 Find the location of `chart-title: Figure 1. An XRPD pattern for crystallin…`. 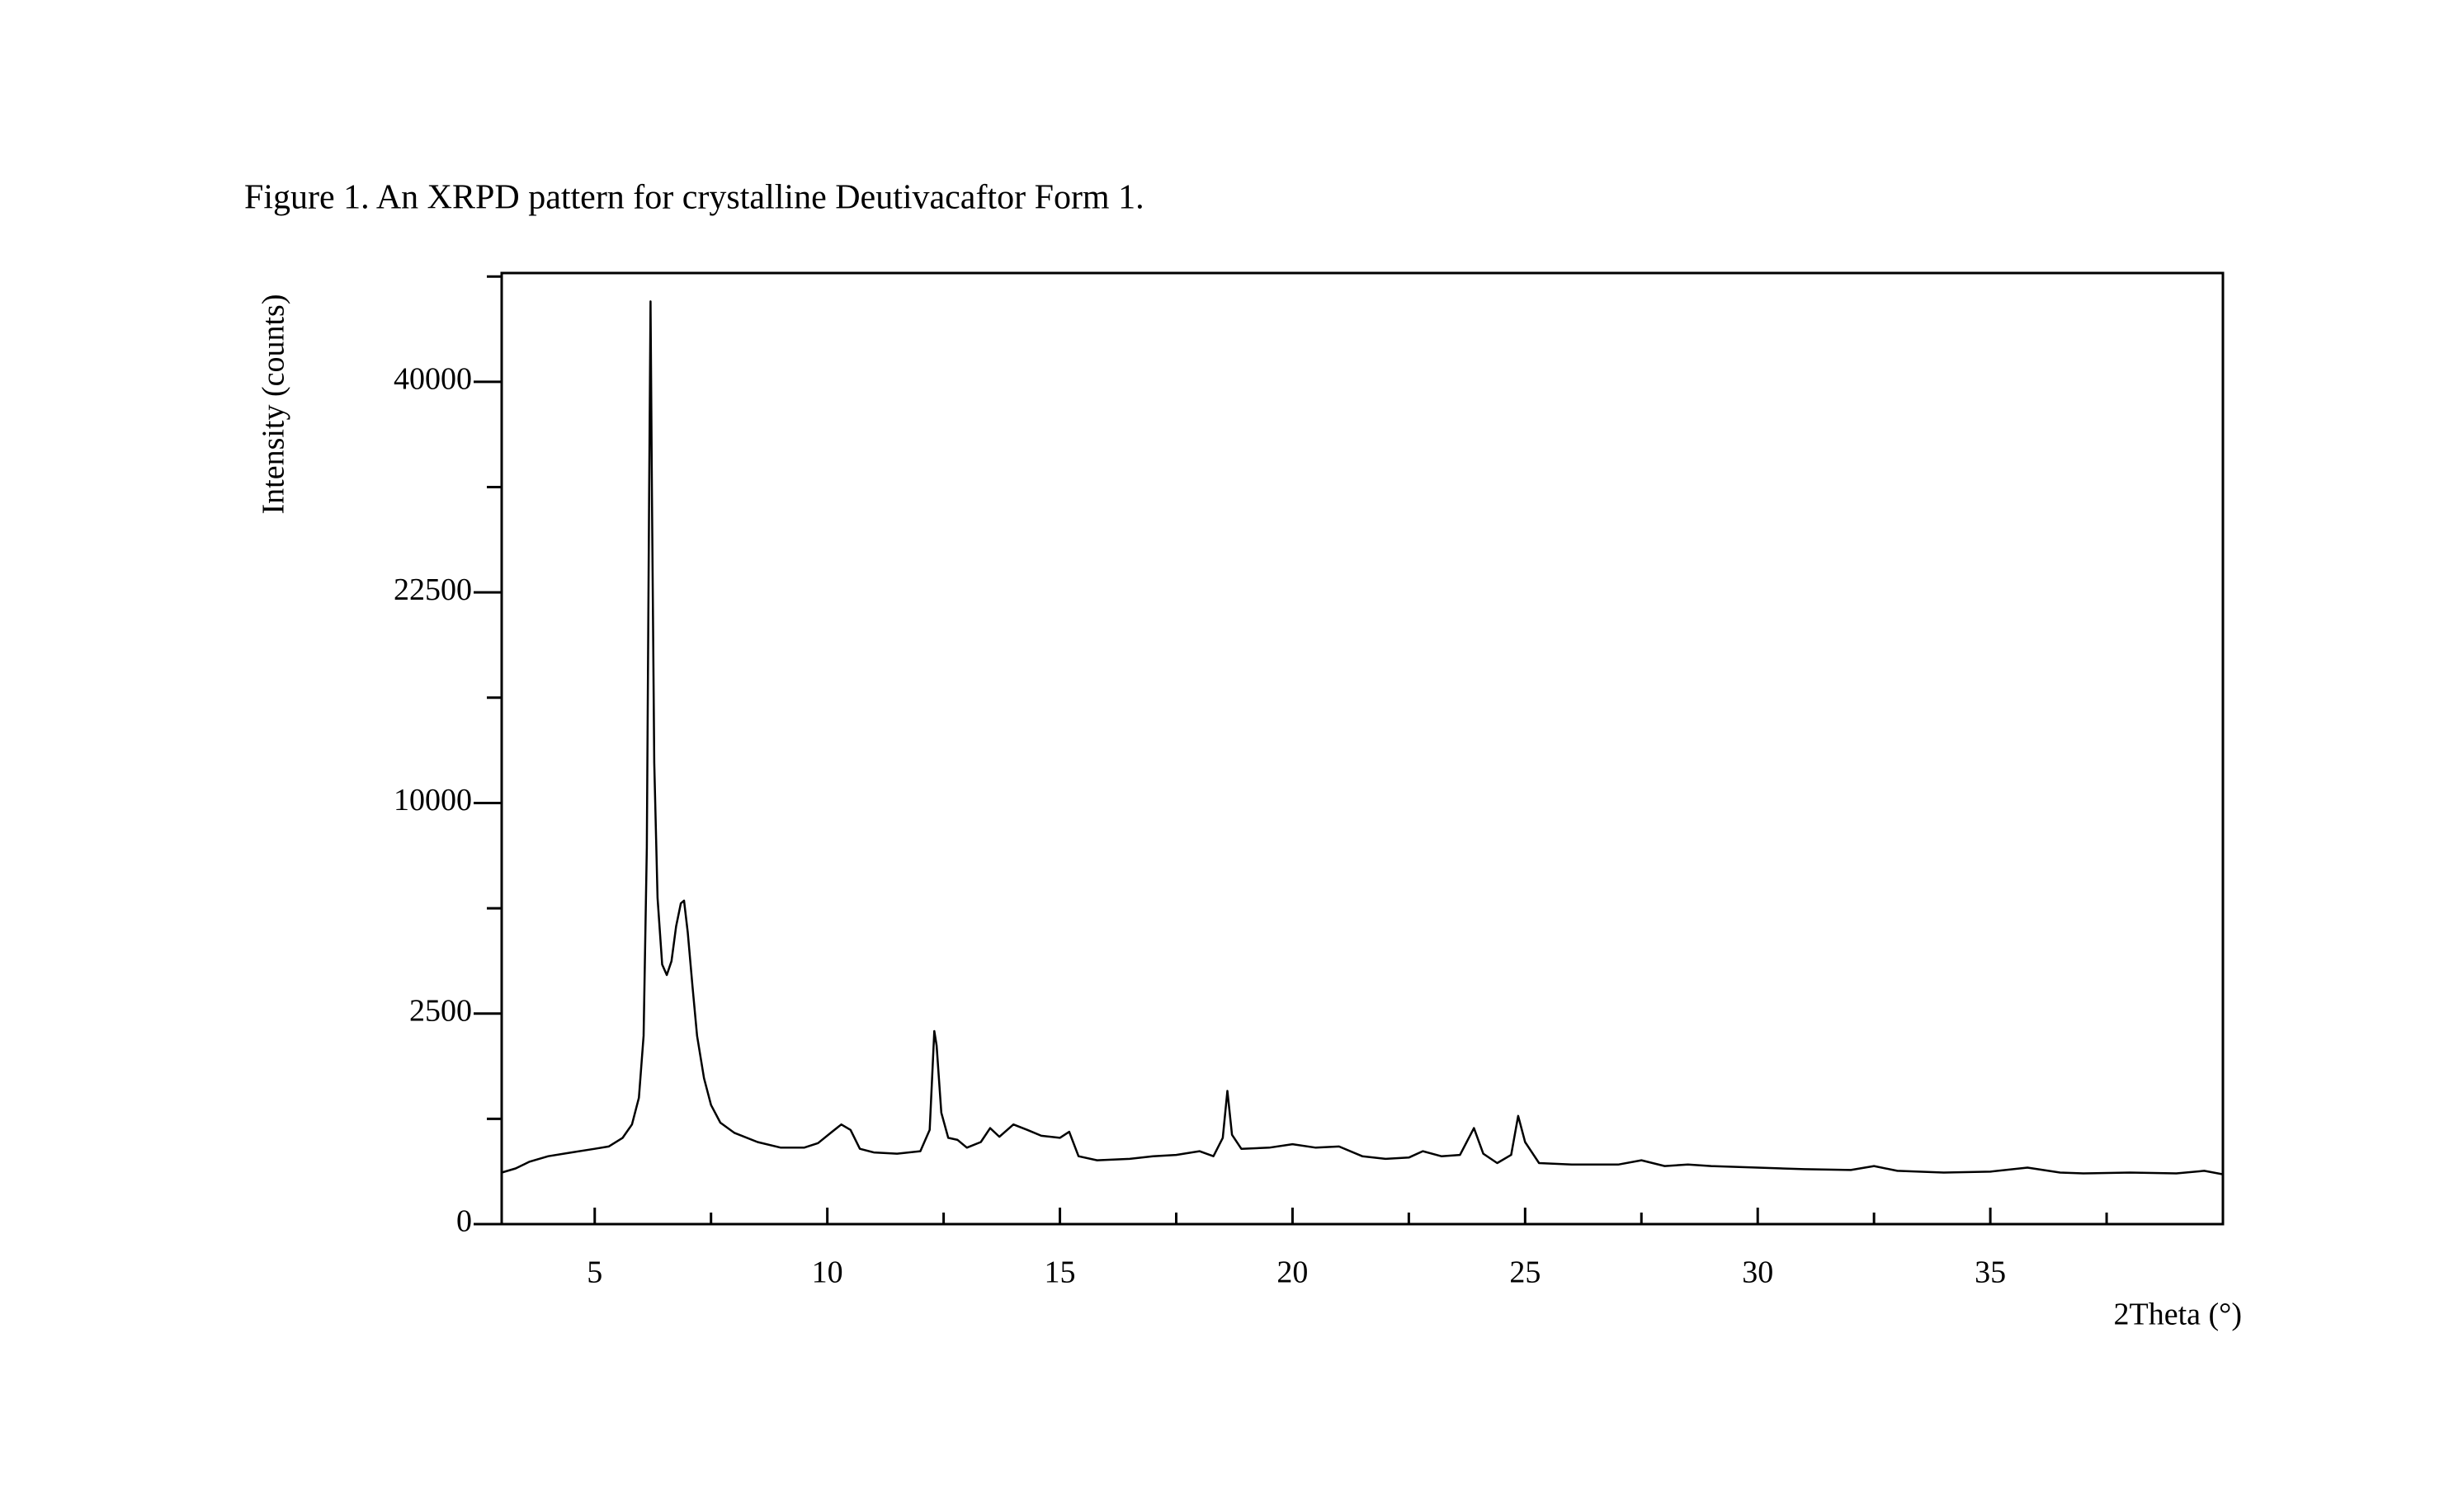

chart-title: Figure 1. An XRPD pattern for crystallin… is located at coordinates (694, 198).